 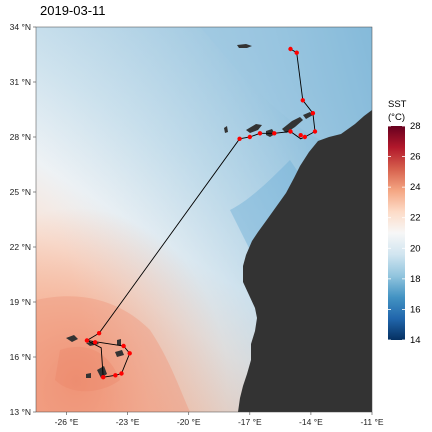 What do you see at coordinates (415, 340) in the screenshot?
I see `legend-tick-label: 14` at bounding box center [415, 340].